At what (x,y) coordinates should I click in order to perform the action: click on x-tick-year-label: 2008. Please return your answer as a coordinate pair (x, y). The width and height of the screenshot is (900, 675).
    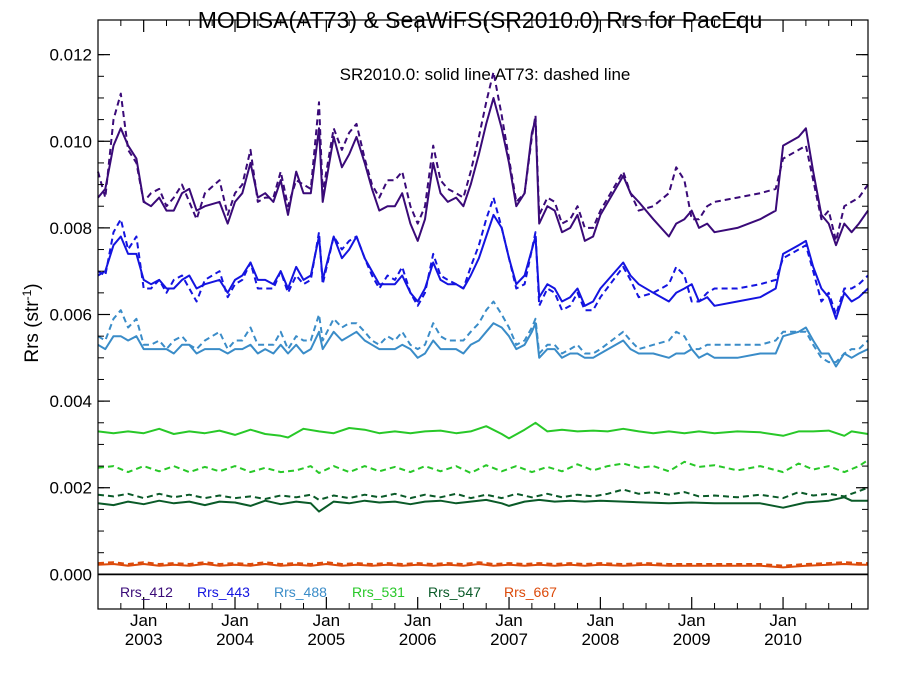
    Looking at the image, I should click on (600, 639).